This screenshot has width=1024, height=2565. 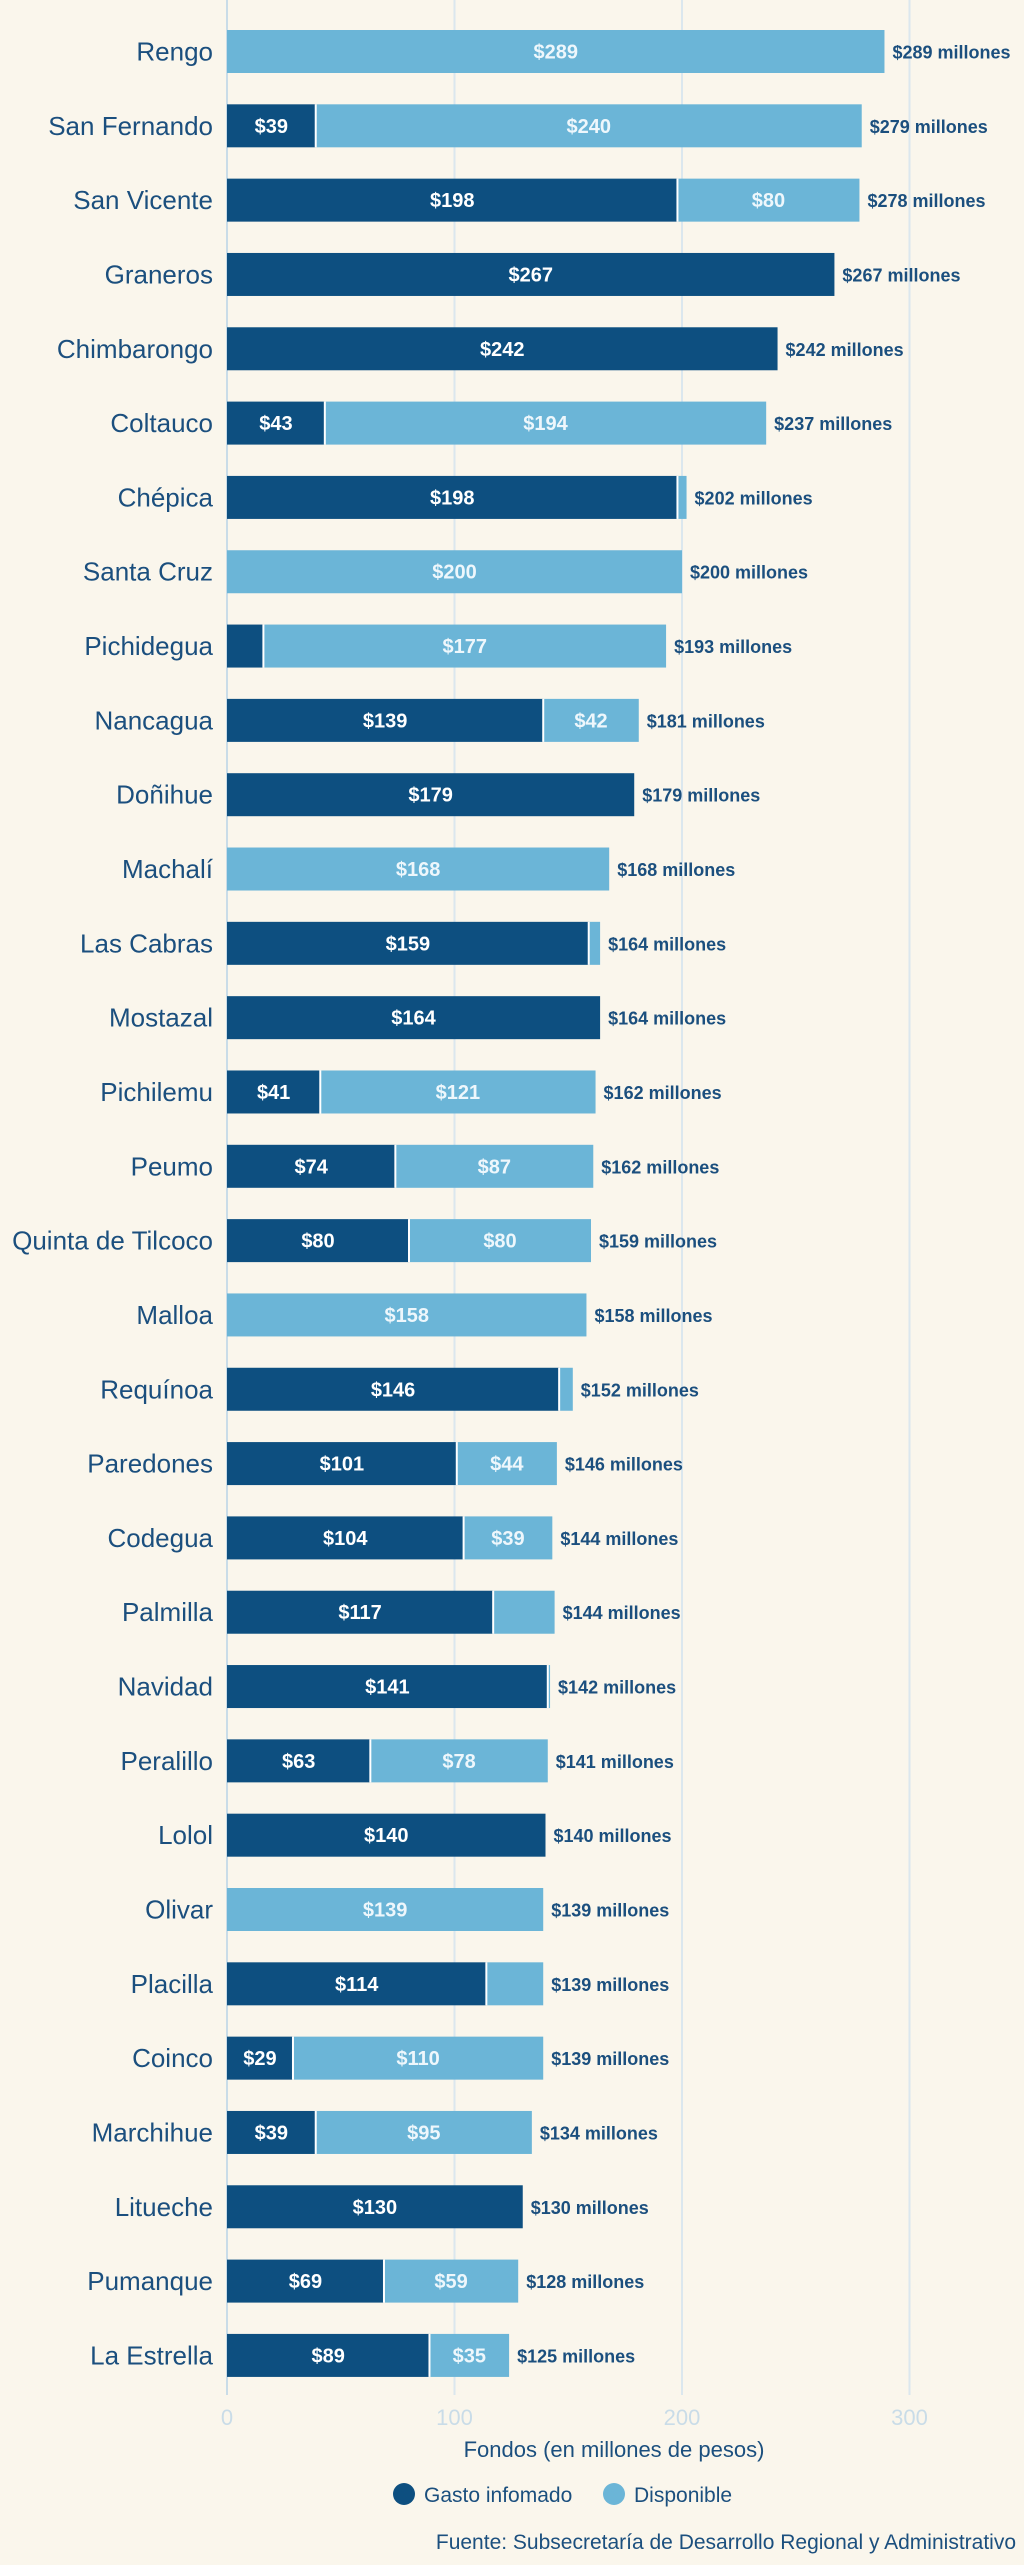 I want to click on category-label: Olivar, so click(x=179, y=1910).